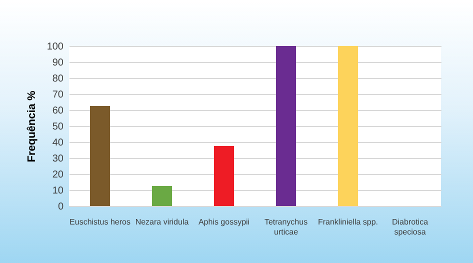 This screenshot has width=473, height=263. What do you see at coordinates (55, 47) in the screenshot?
I see `y-tick-label: 100` at bounding box center [55, 47].